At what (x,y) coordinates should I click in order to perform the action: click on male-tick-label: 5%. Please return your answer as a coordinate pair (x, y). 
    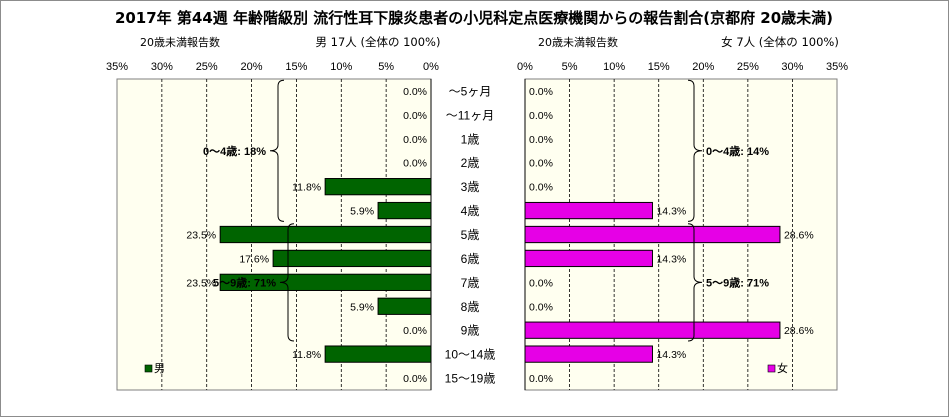
    Looking at the image, I should click on (386, 67).